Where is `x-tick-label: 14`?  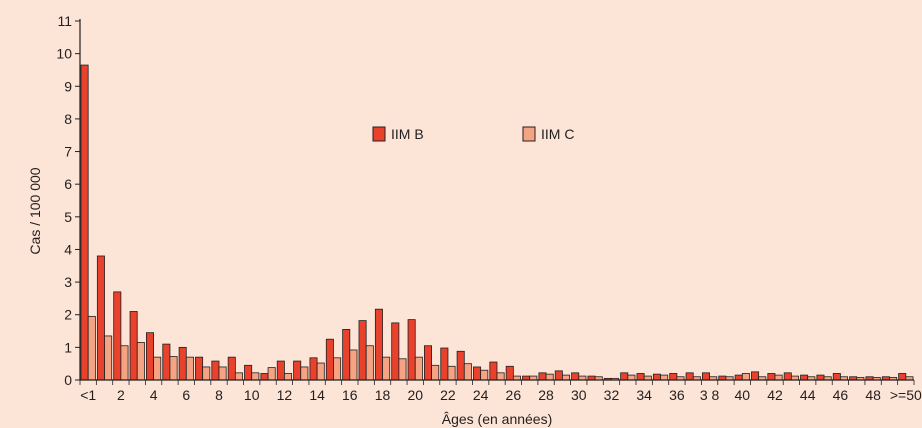
x-tick-label: 14 is located at coordinates (317, 395).